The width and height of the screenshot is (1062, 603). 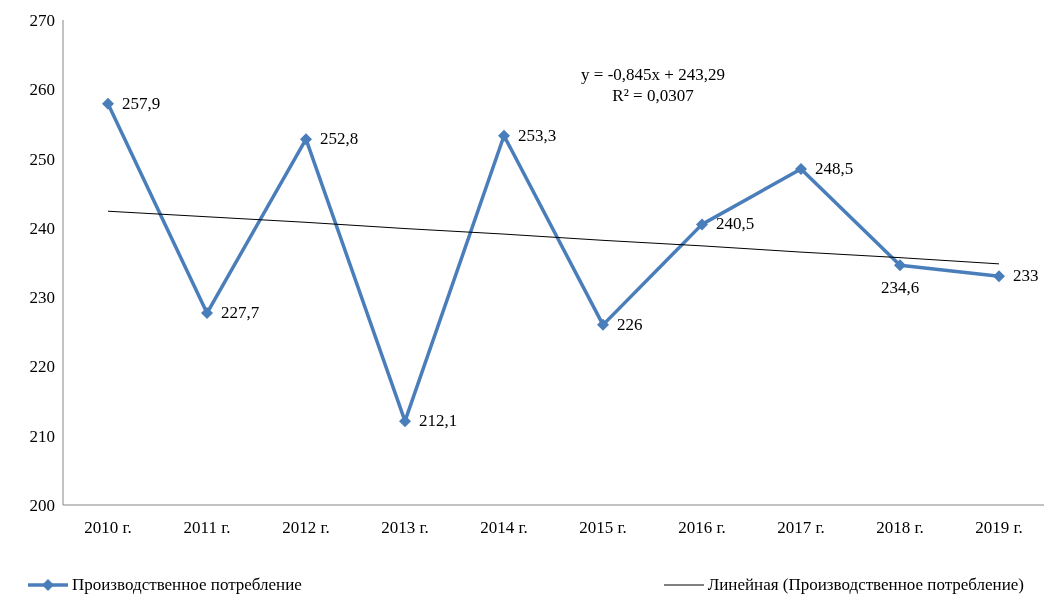 I want to click on x-tick-label: 2018 г., so click(x=900, y=528).